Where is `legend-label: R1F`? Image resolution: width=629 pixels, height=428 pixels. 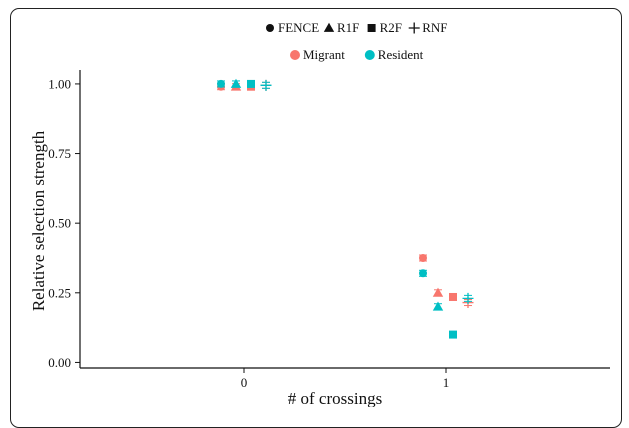
legend-label: R1F is located at coordinates (348, 27).